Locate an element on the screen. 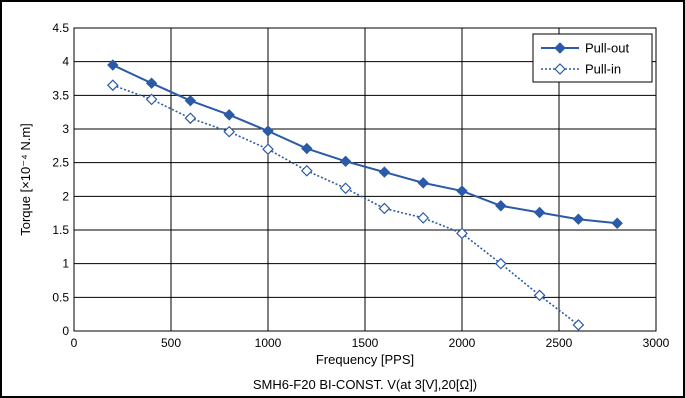  x-axis-label: Frequency [PPS] is located at coordinates (365, 359).